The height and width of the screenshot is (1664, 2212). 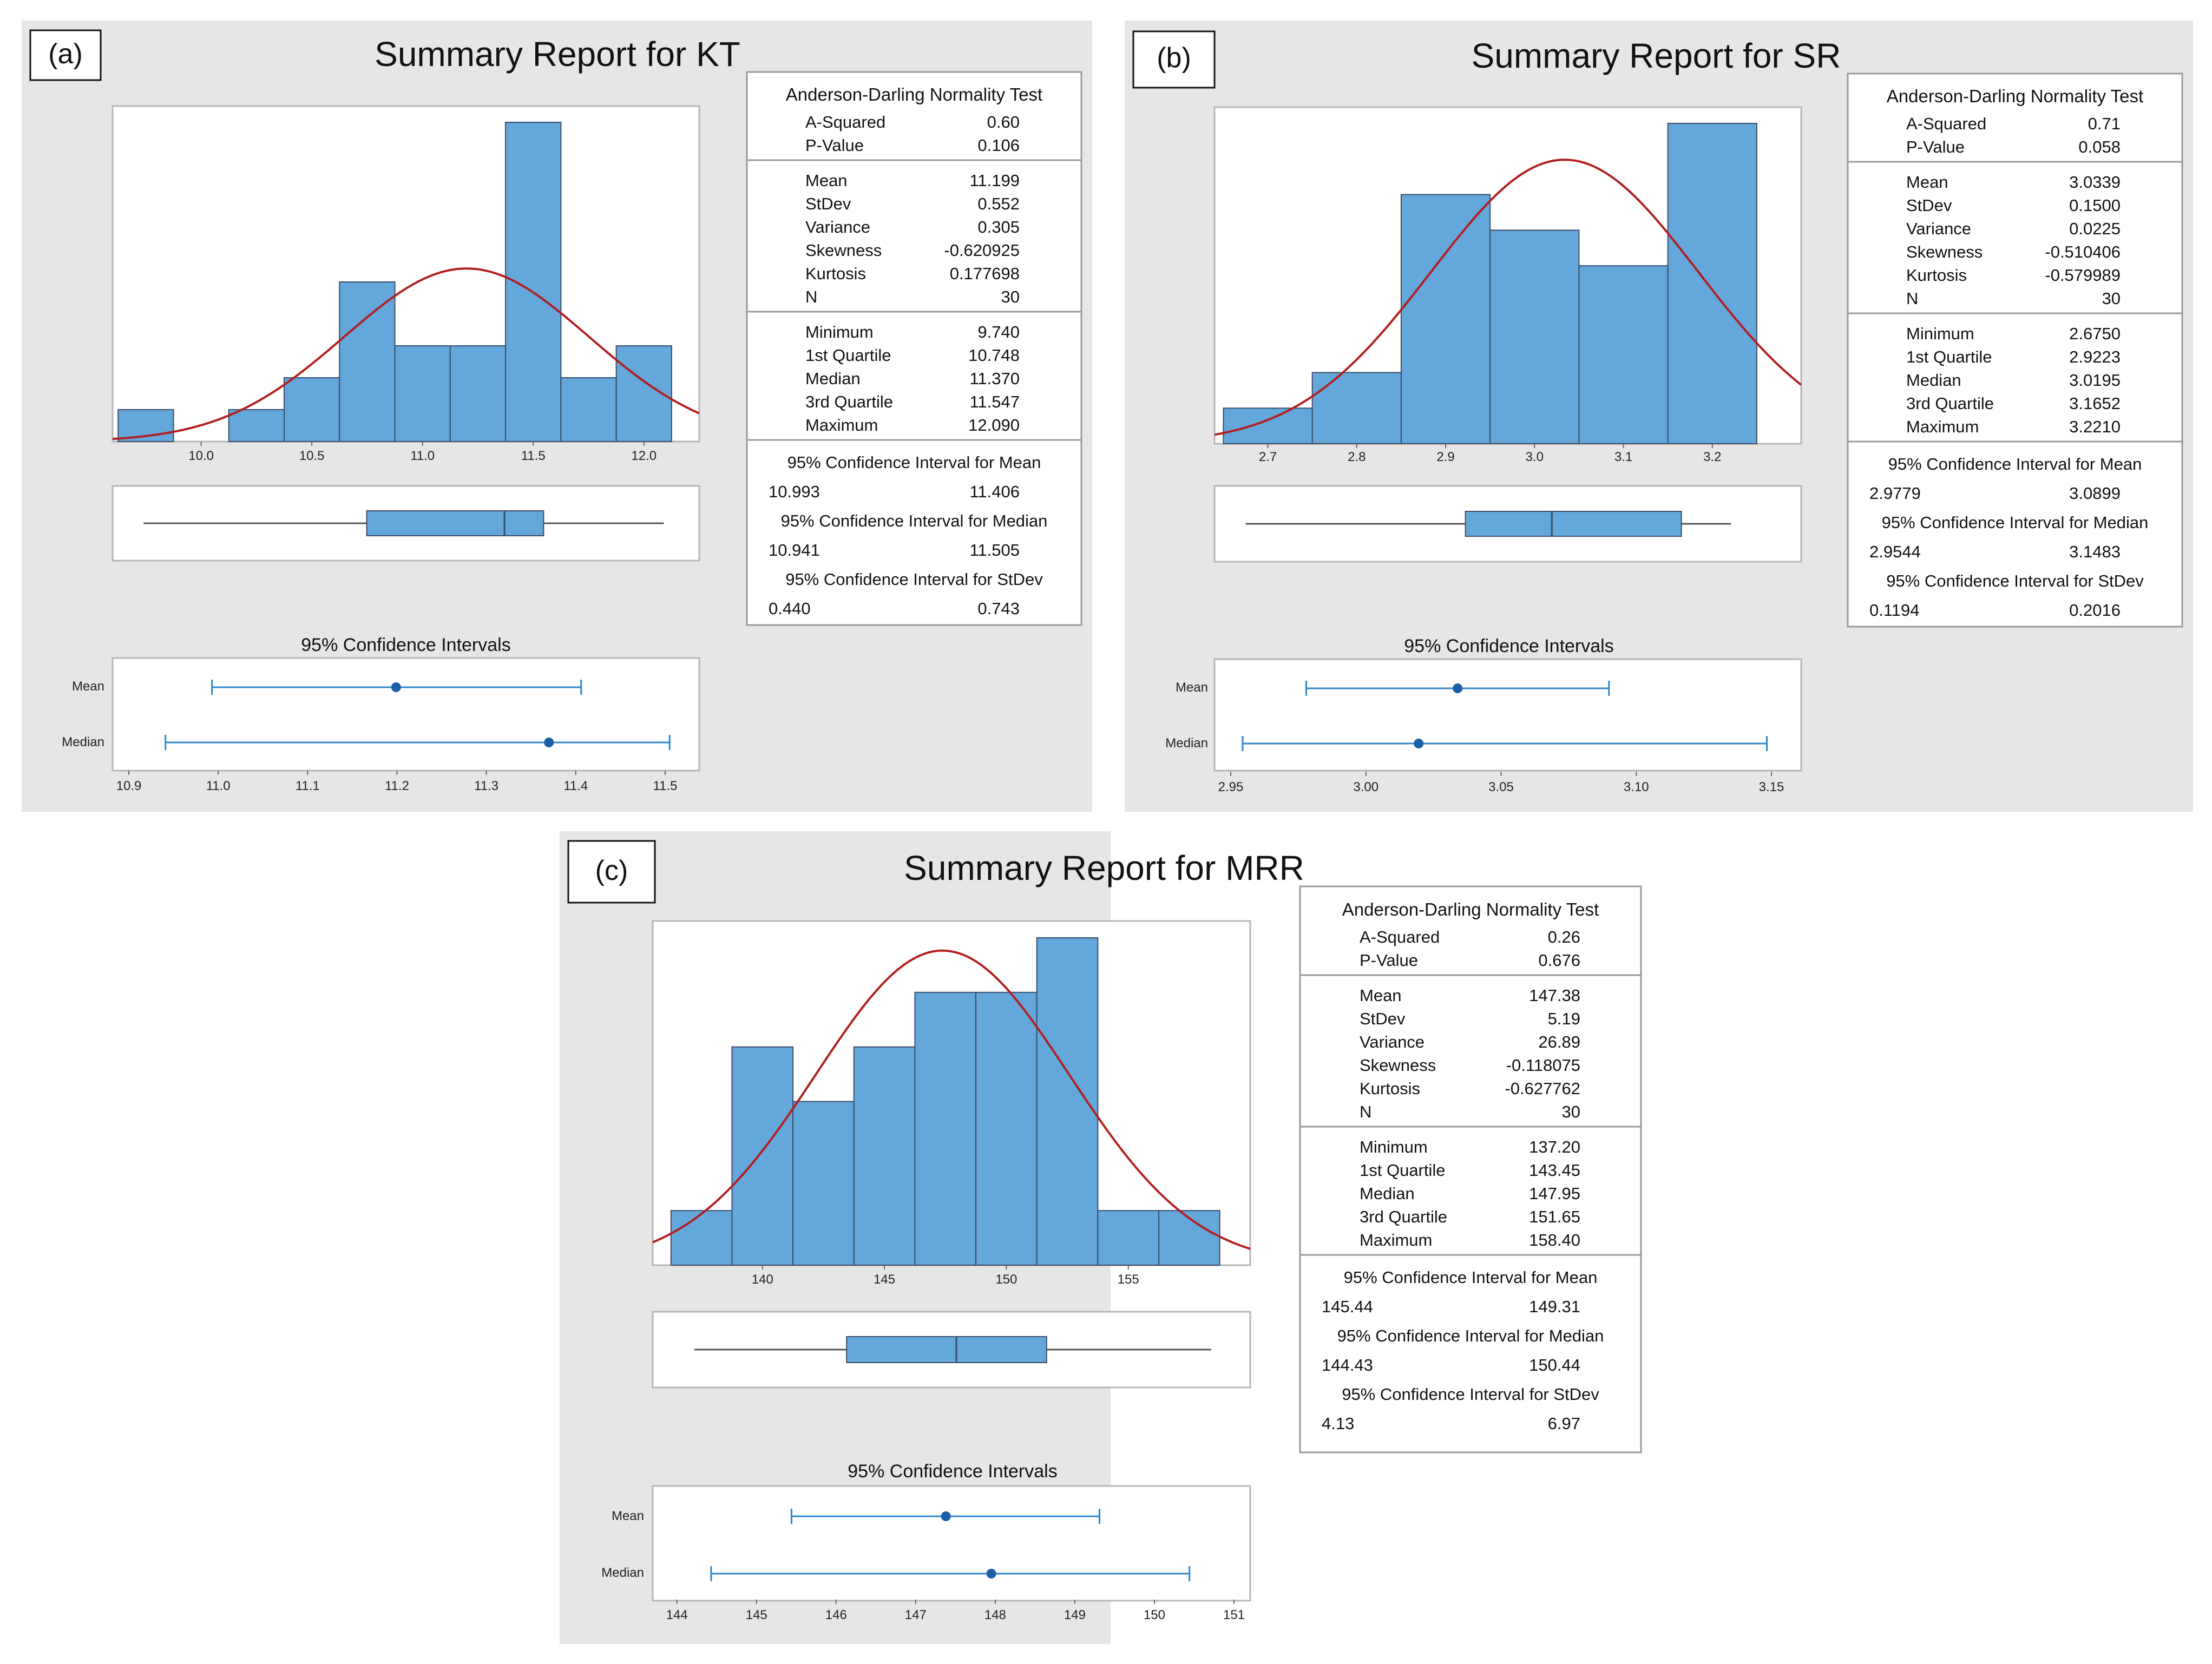 I want to click on b-histogram-tick-label: 2.7, so click(x=1268, y=457).